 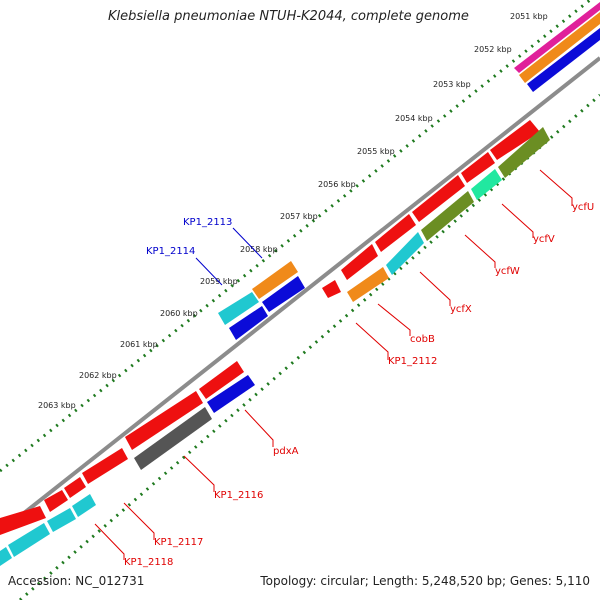 I want to click on gene-label-kp1-2117: KP1_2117, so click(x=178, y=542).